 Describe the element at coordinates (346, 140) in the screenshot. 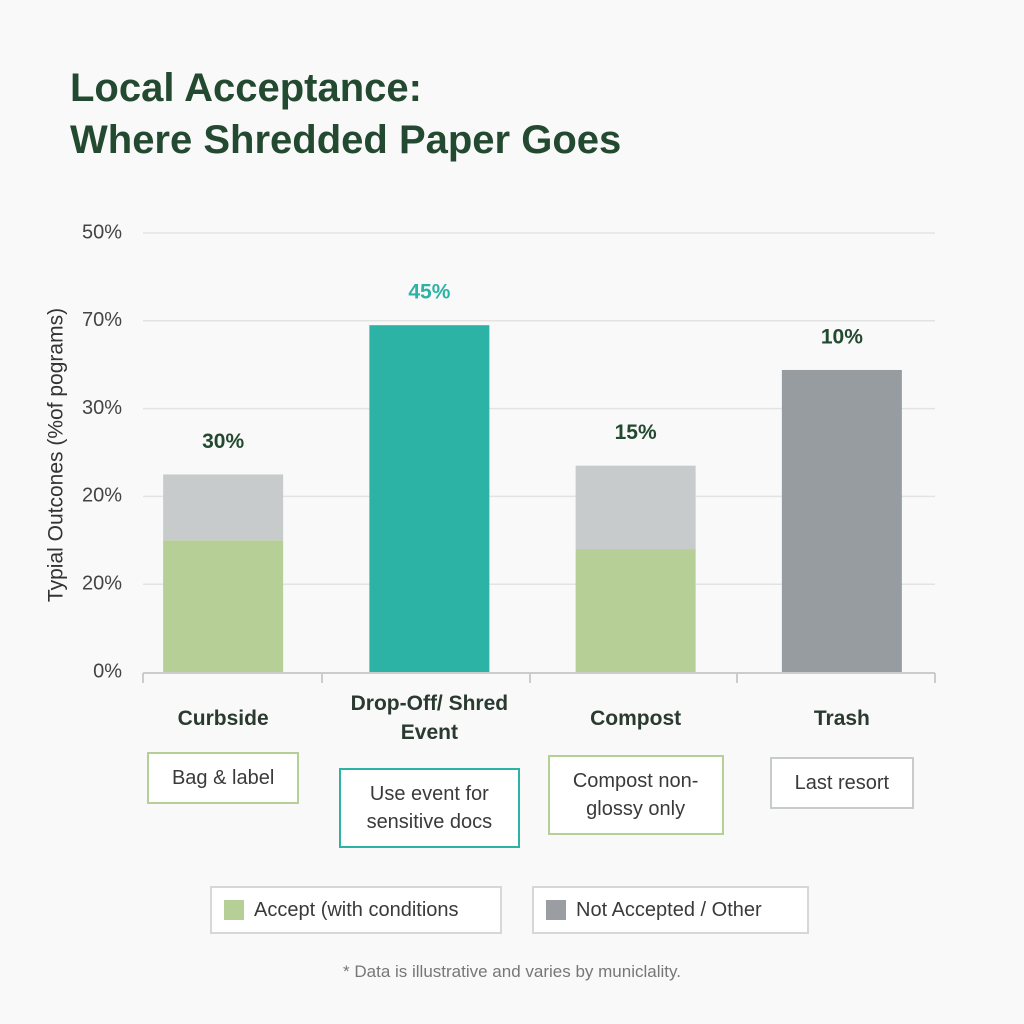

I see `chart-title: Where Shredded Paper Goes` at that location.